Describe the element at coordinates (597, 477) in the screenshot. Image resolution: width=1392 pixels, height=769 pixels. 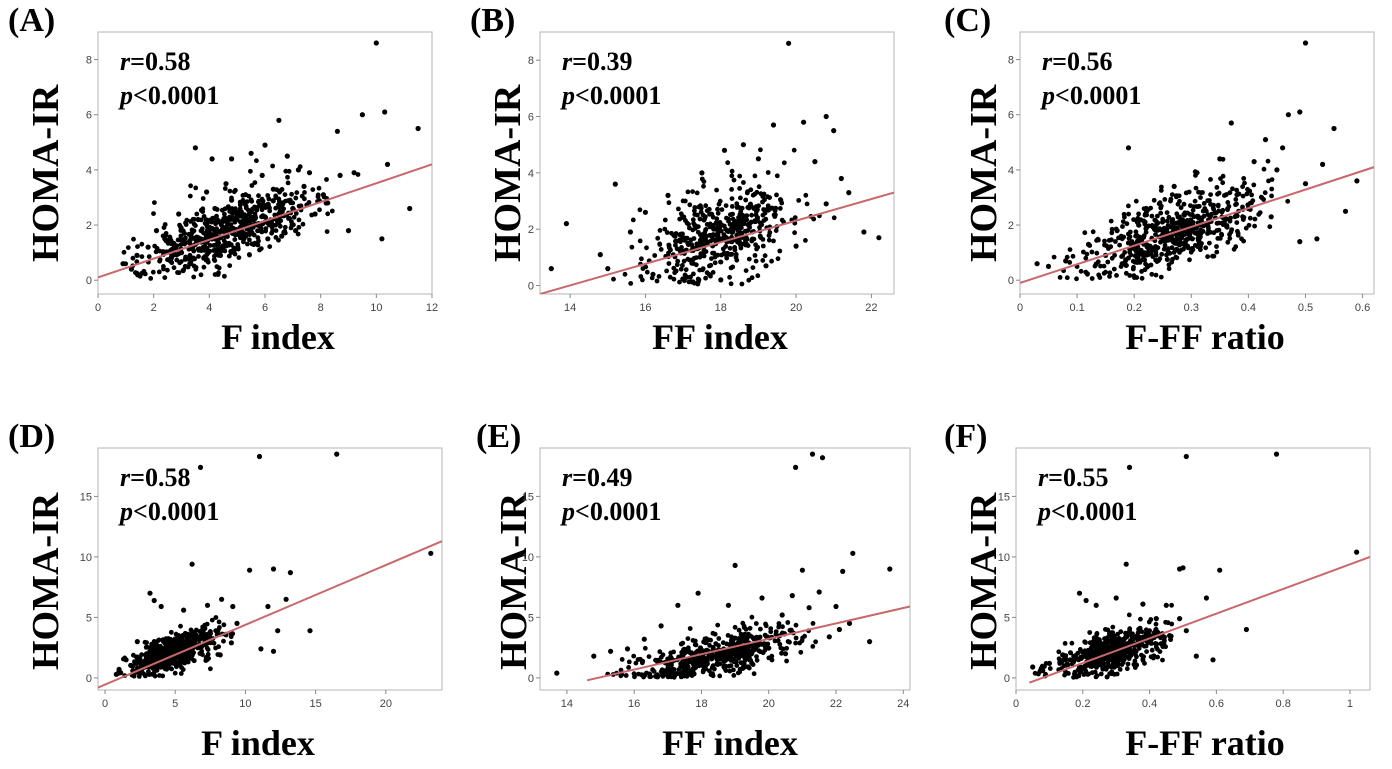
I see `r-value: r=0.49` at that location.